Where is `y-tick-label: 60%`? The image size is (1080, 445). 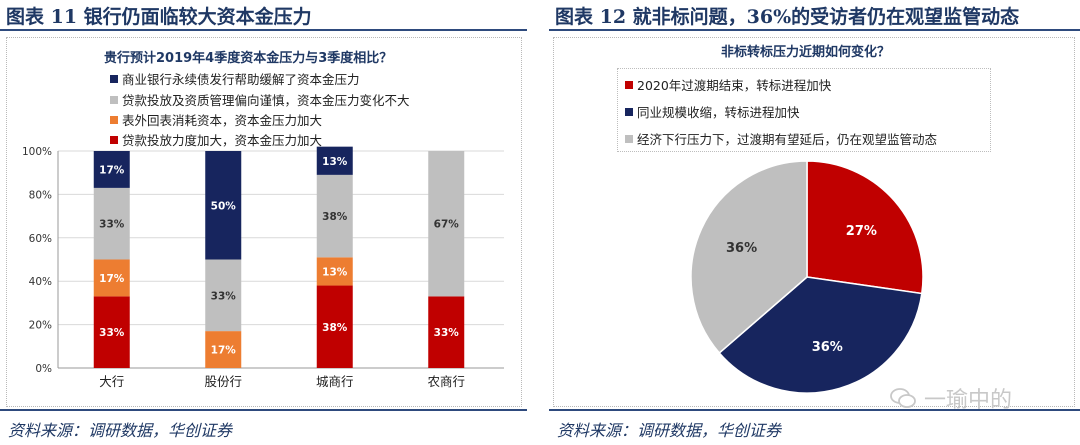
y-tick-label: 60% is located at coordinates (40, 239).